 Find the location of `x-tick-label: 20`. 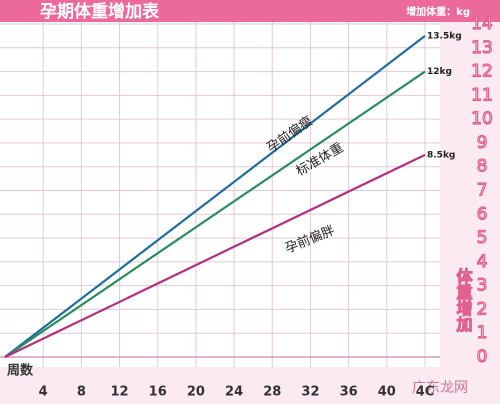

x-tick-label: 20 is located at coordinates (196, 392).